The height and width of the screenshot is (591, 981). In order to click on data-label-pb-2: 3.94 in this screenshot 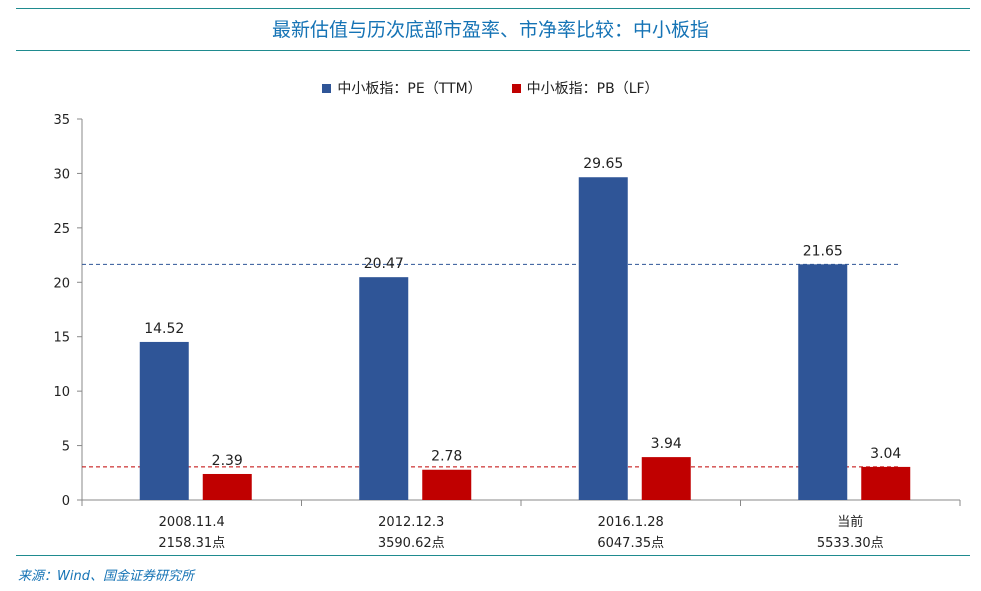, I will do `click(666, 444)`.